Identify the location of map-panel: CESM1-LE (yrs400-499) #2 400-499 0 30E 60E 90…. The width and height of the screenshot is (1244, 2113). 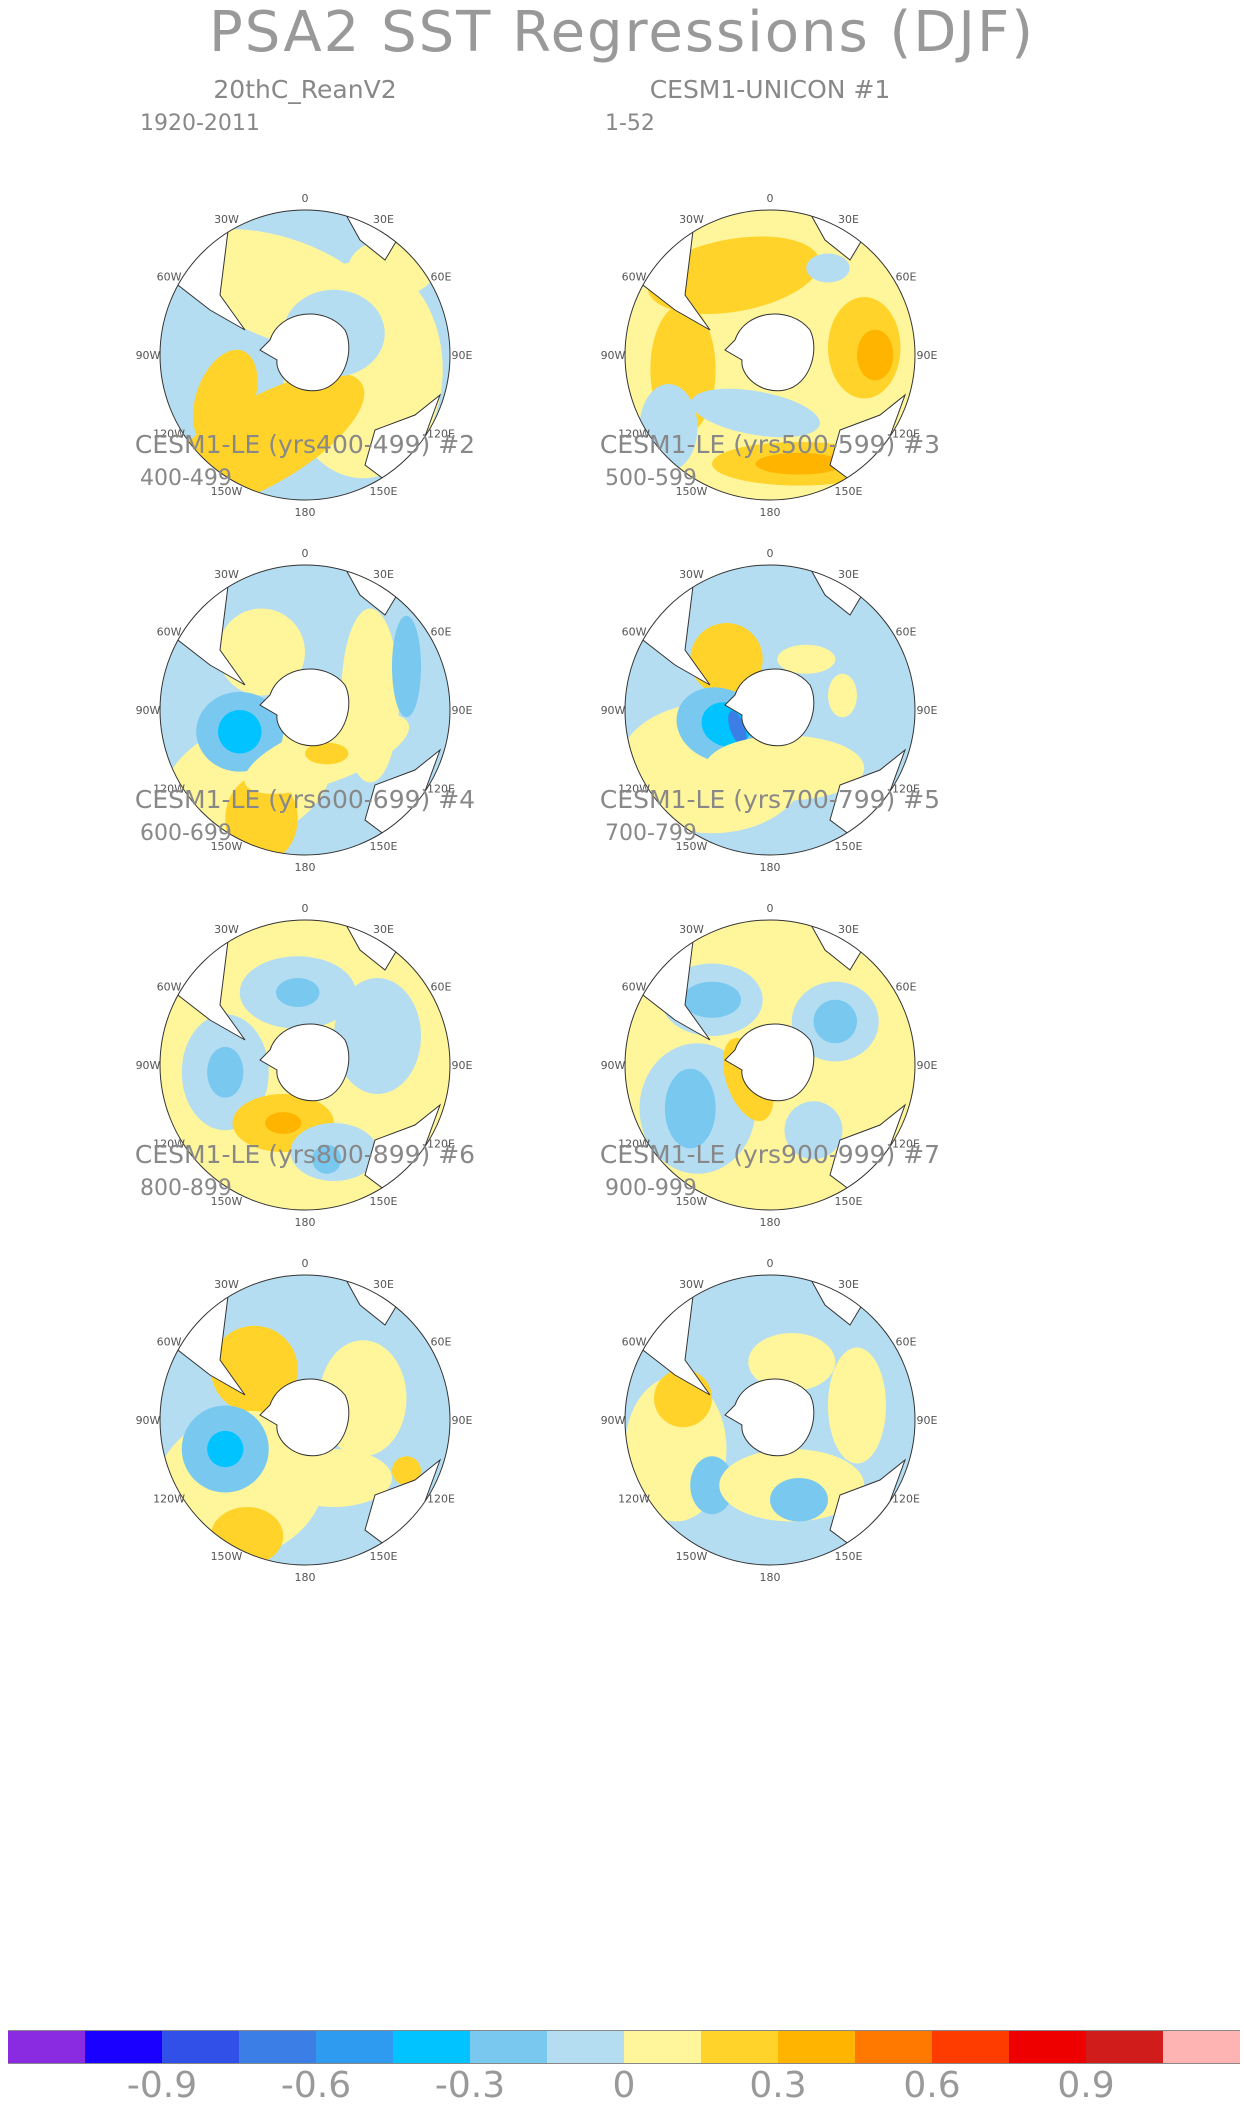
(305, 665).